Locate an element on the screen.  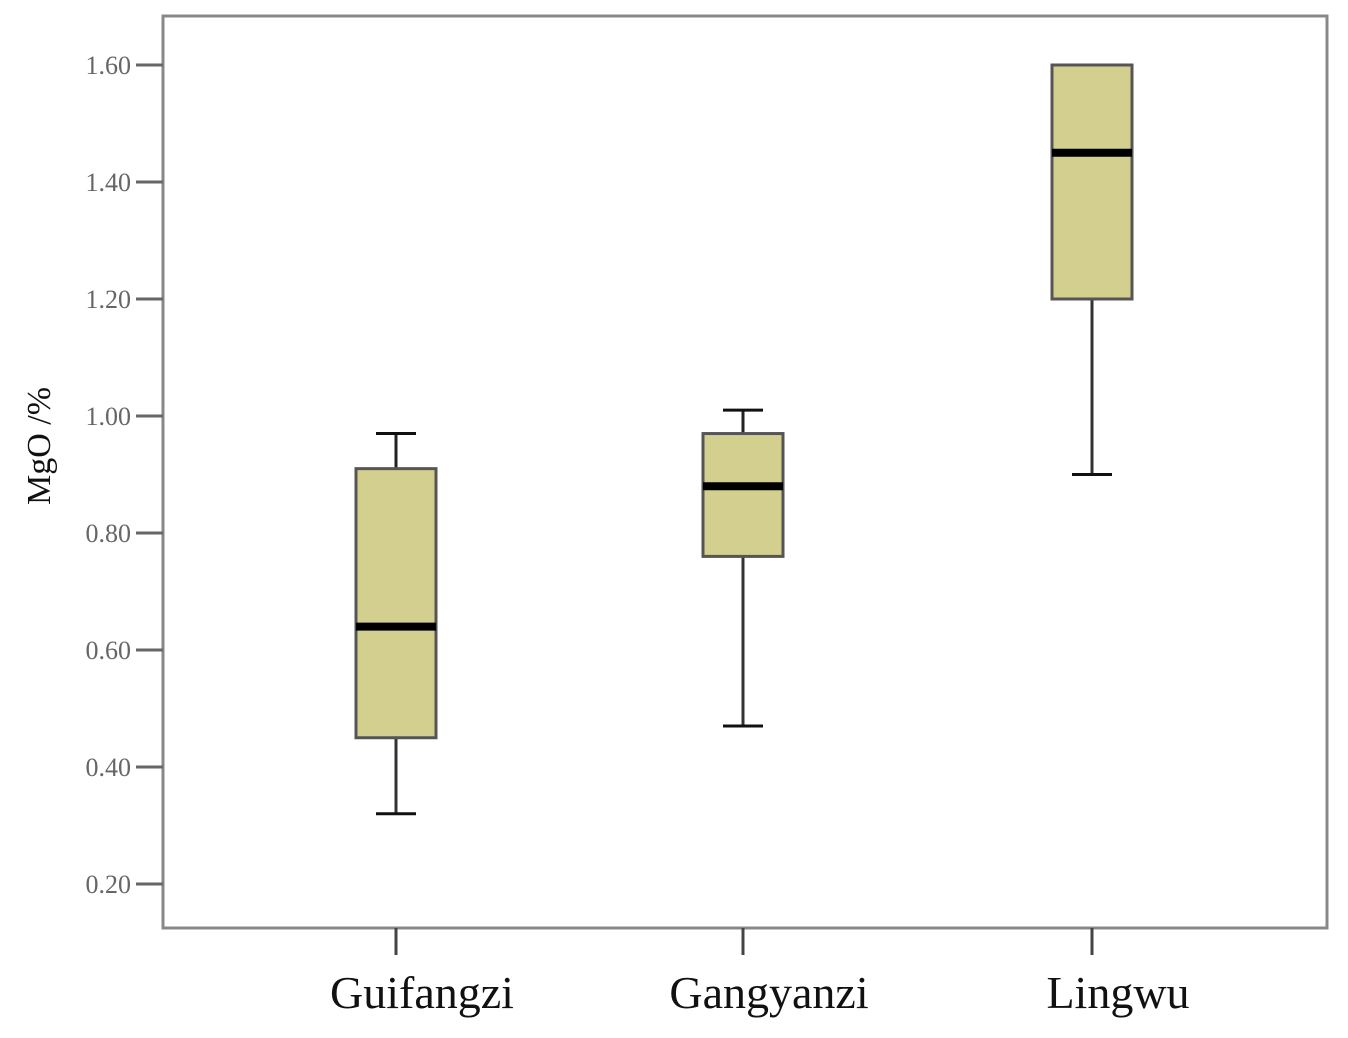
box-guifangzi is located at coordinates (396, 624).